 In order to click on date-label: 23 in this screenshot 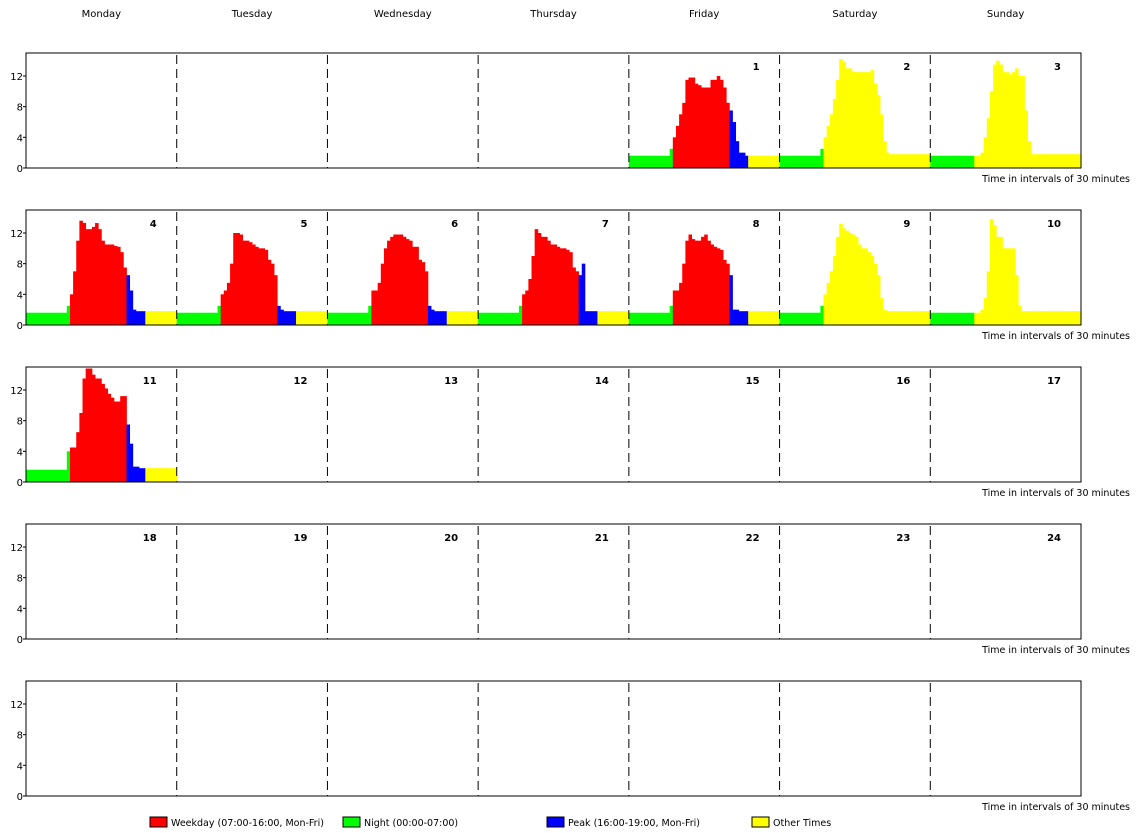, I will do `click(903, 538)`.